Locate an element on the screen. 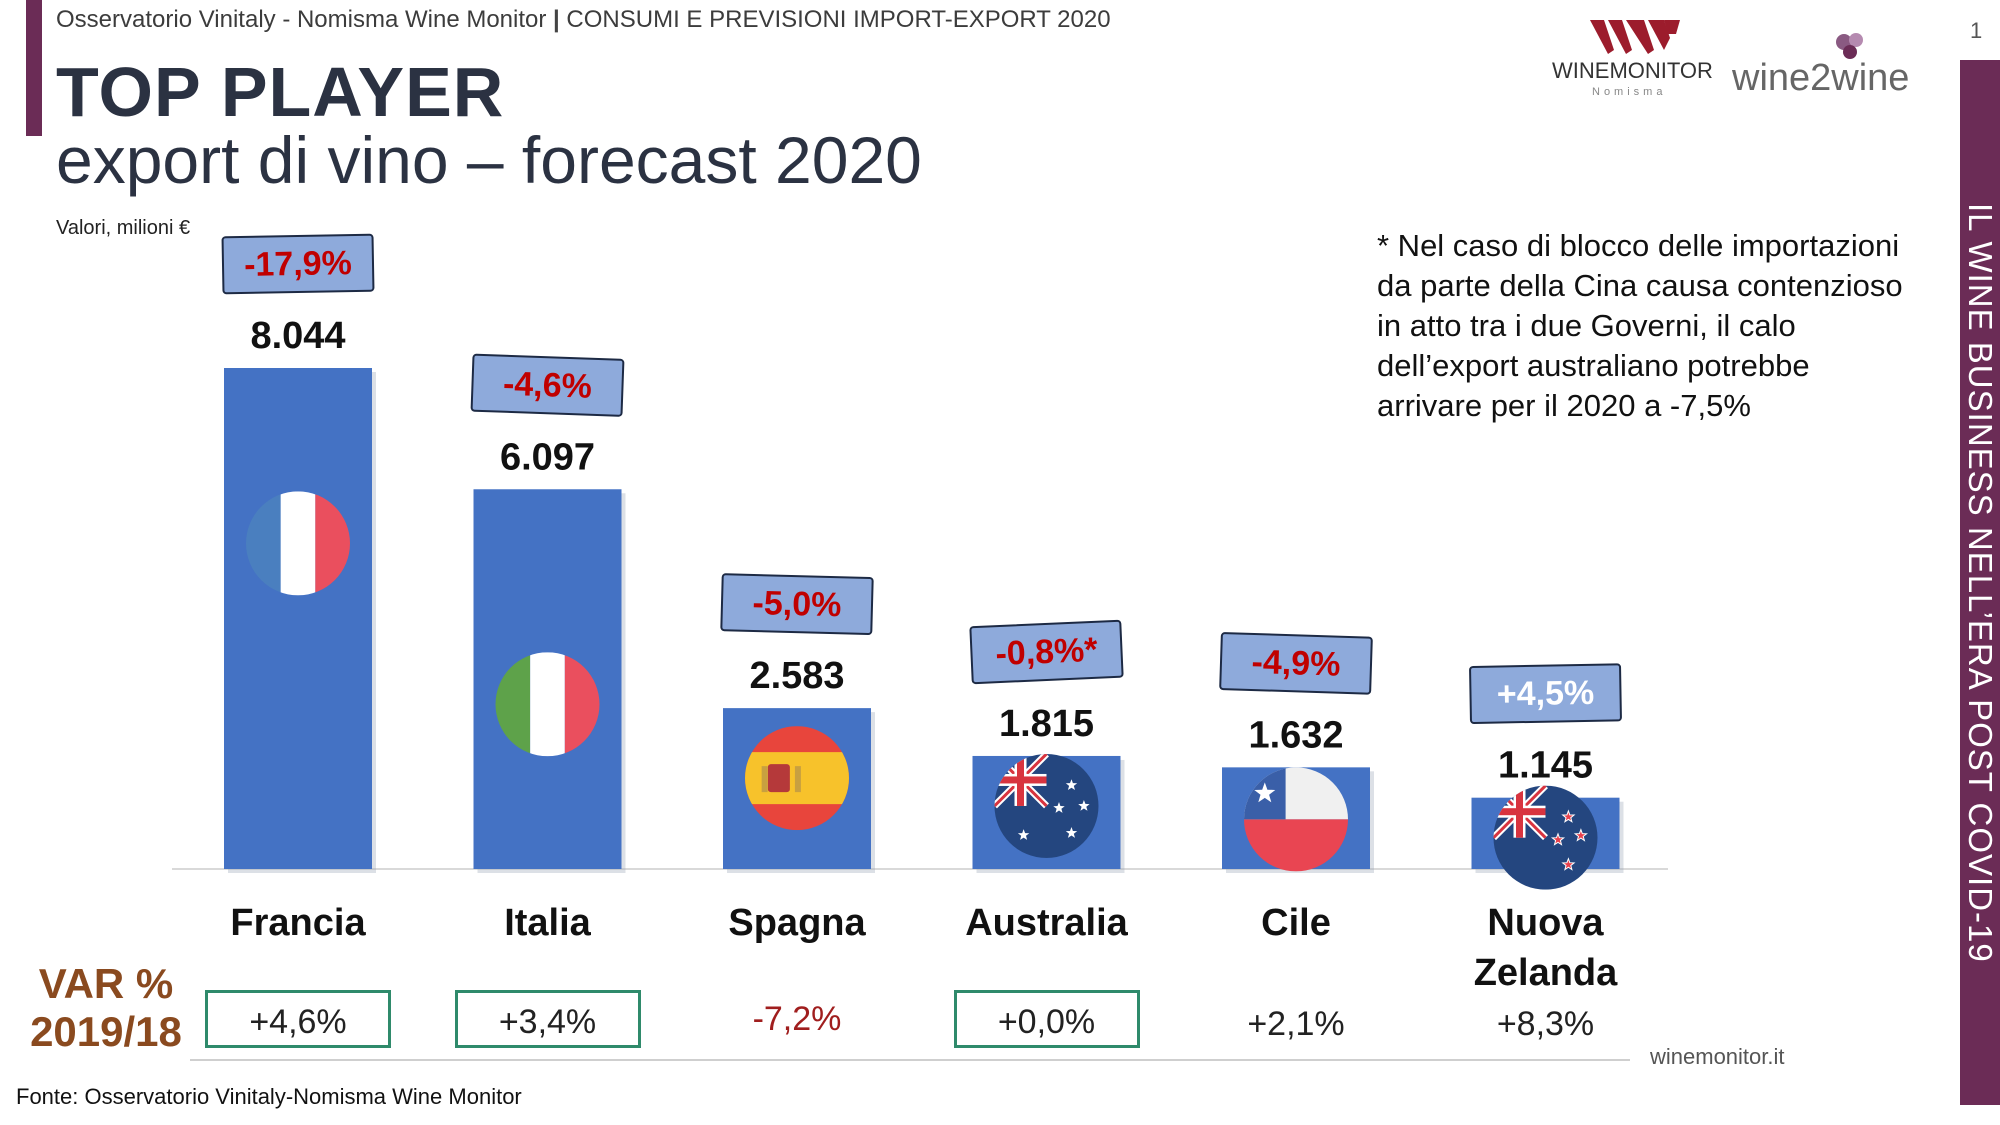 Image resolution: width=2000 pixels, height=1125 pixels. spain-flag-icon is located at coordinates (797, 778).